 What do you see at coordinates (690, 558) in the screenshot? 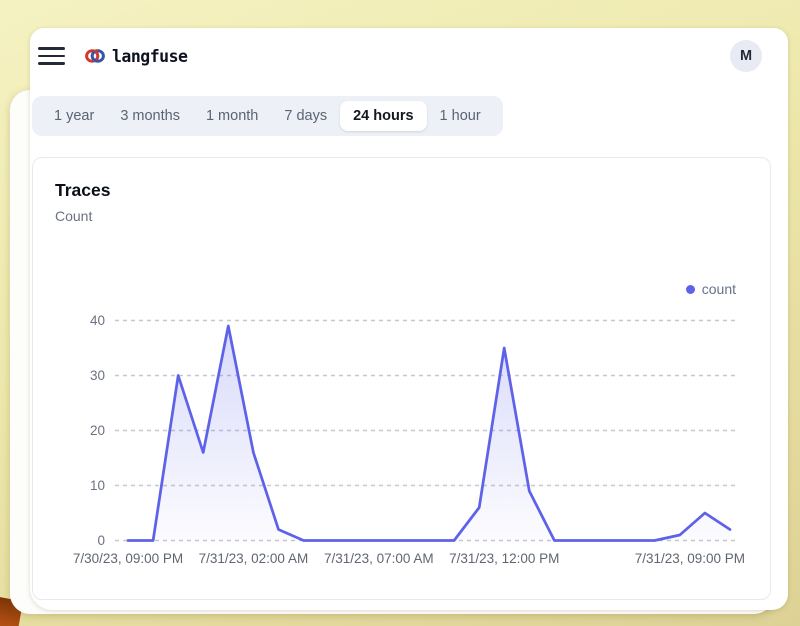
I see `x-axis-tick: 7/31/23, 09:00 PM` at bounding box center [690, 558].